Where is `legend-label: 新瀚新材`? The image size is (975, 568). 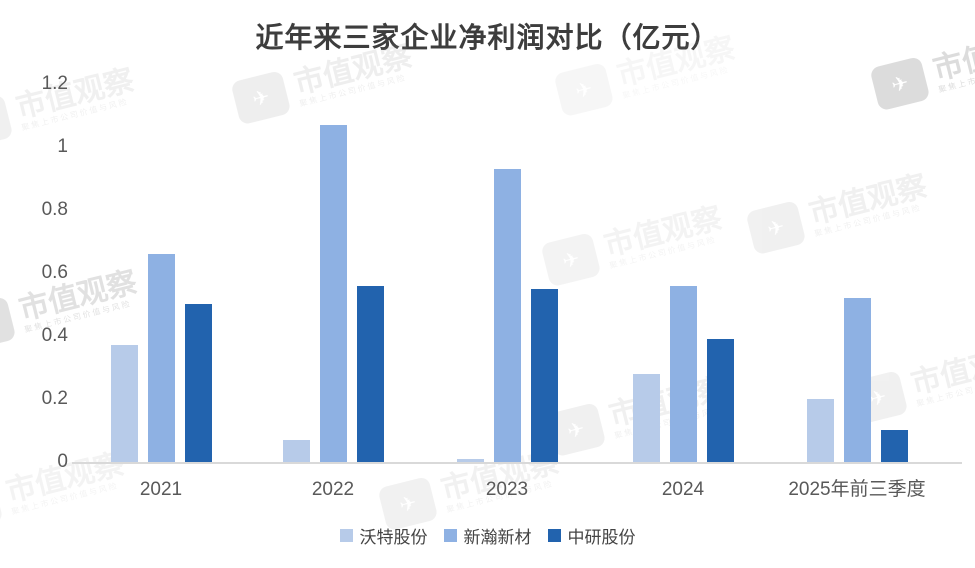
legend-label: 新瀚新材 is located at coordinates (497, 537).